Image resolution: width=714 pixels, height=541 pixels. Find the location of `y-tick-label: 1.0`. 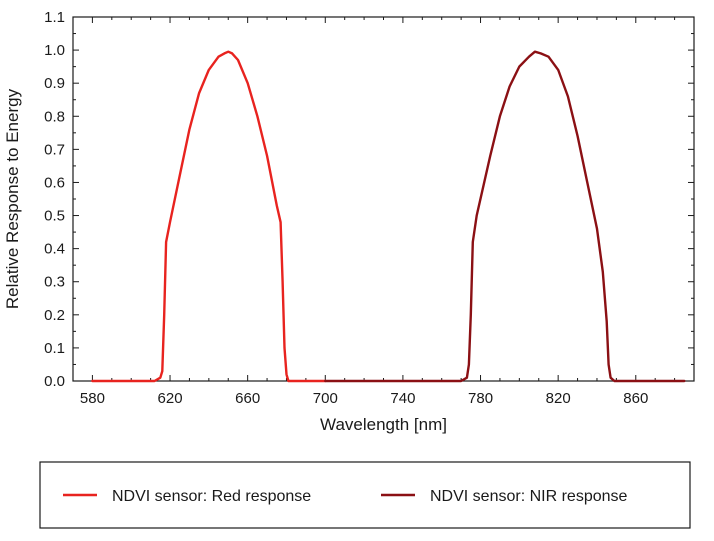

y-tick-label: 1.0 is located at coordinates (54, 50).